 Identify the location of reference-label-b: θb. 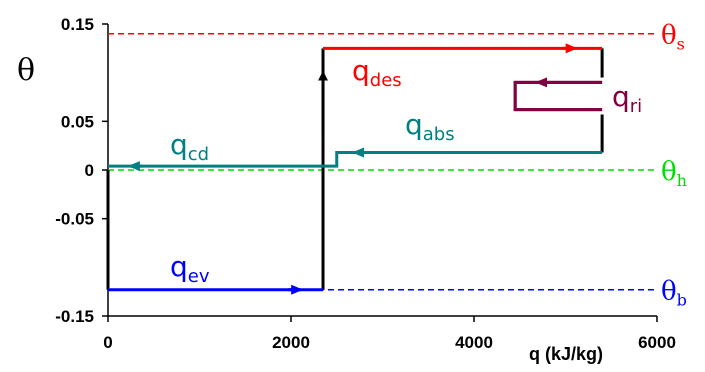
(674, 293).